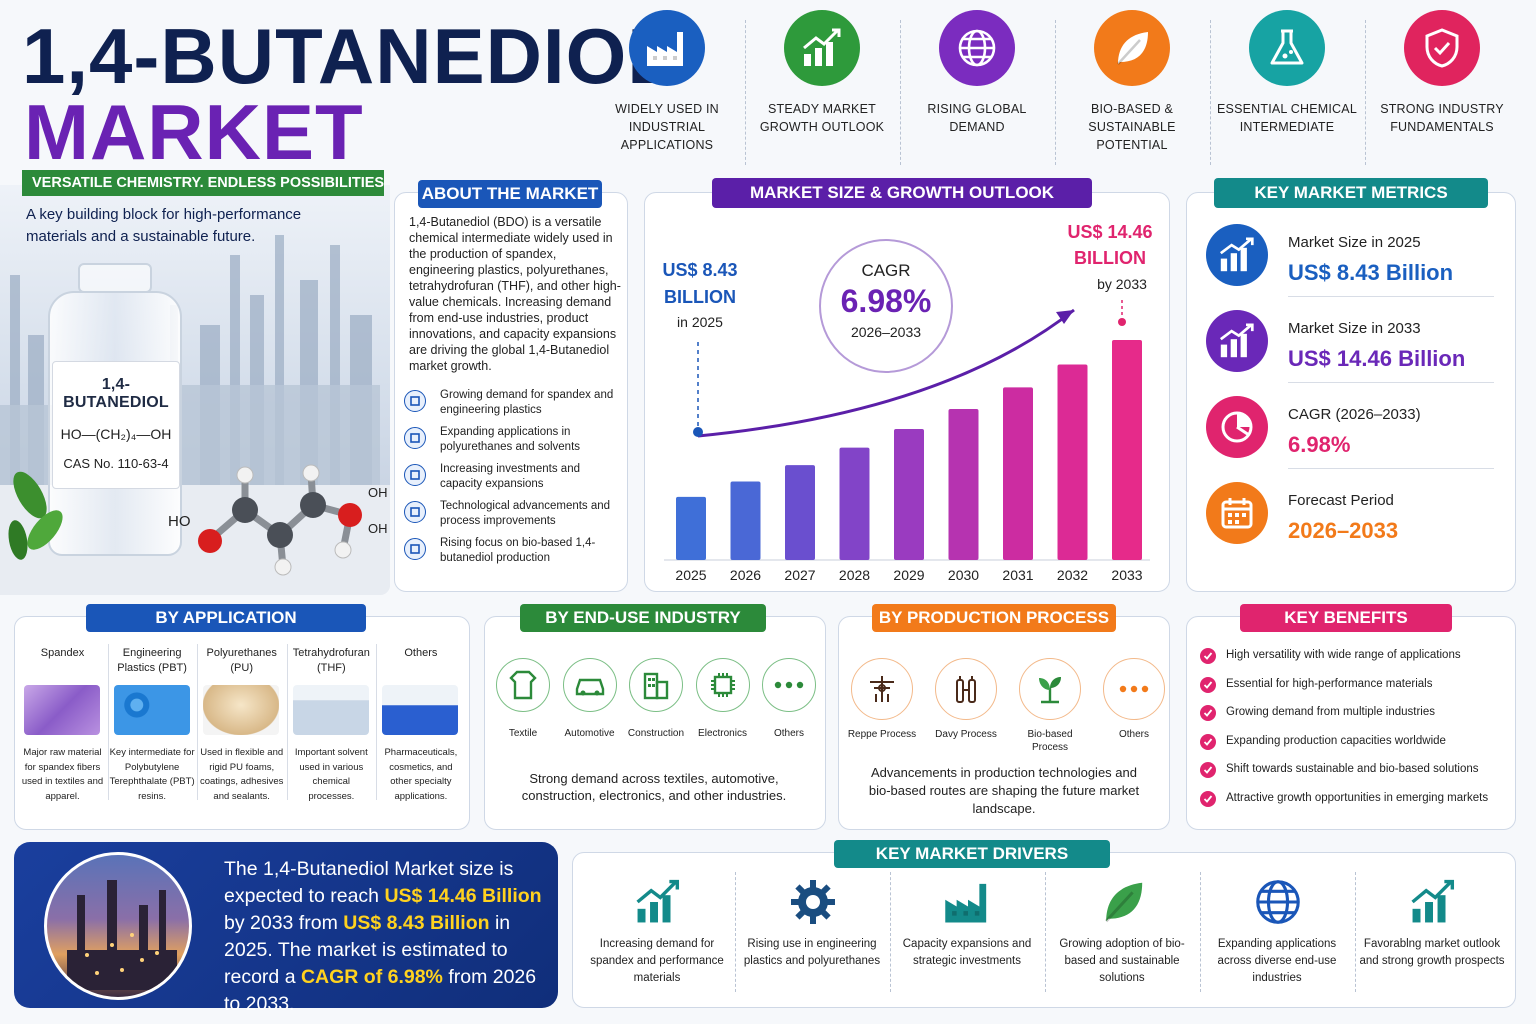  What do you see at coordinates (1065, 317) in the screenshot?
I see `trend-arrow-head` at bounding box center [1065, 317].